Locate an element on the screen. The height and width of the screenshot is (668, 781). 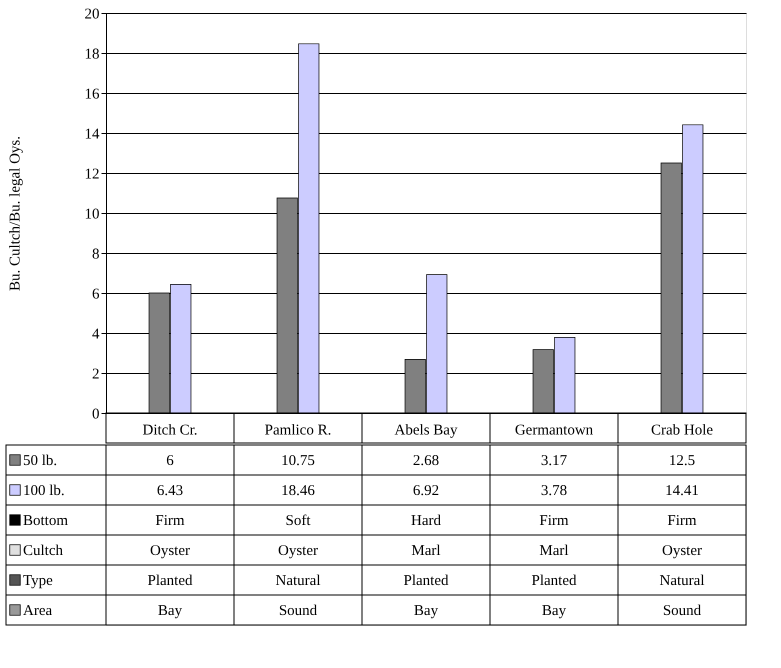
y-tick-label: 4 is located at coordinates (96, 334).